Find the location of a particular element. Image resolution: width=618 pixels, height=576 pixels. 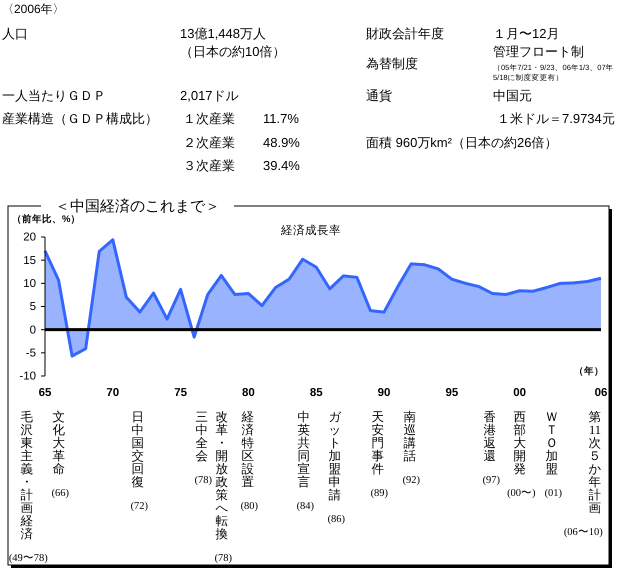

text: 香港返還 (97) is located at coordinates (490, 448).